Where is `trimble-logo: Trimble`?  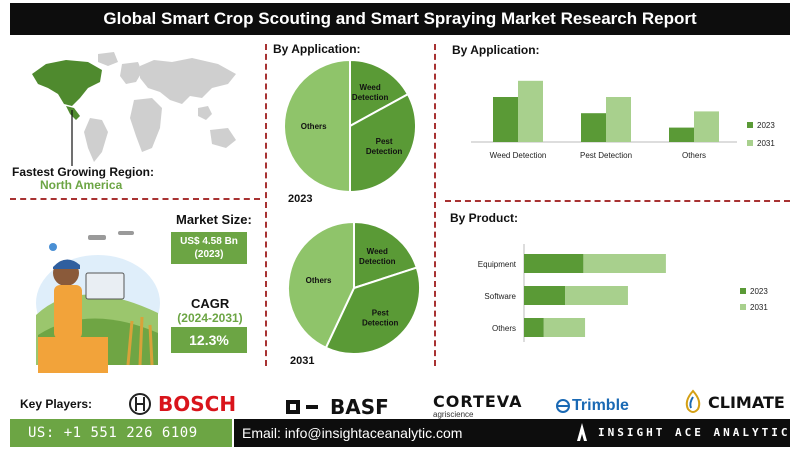
trimble-logo: Trimble is located at coordinates (592, 406).